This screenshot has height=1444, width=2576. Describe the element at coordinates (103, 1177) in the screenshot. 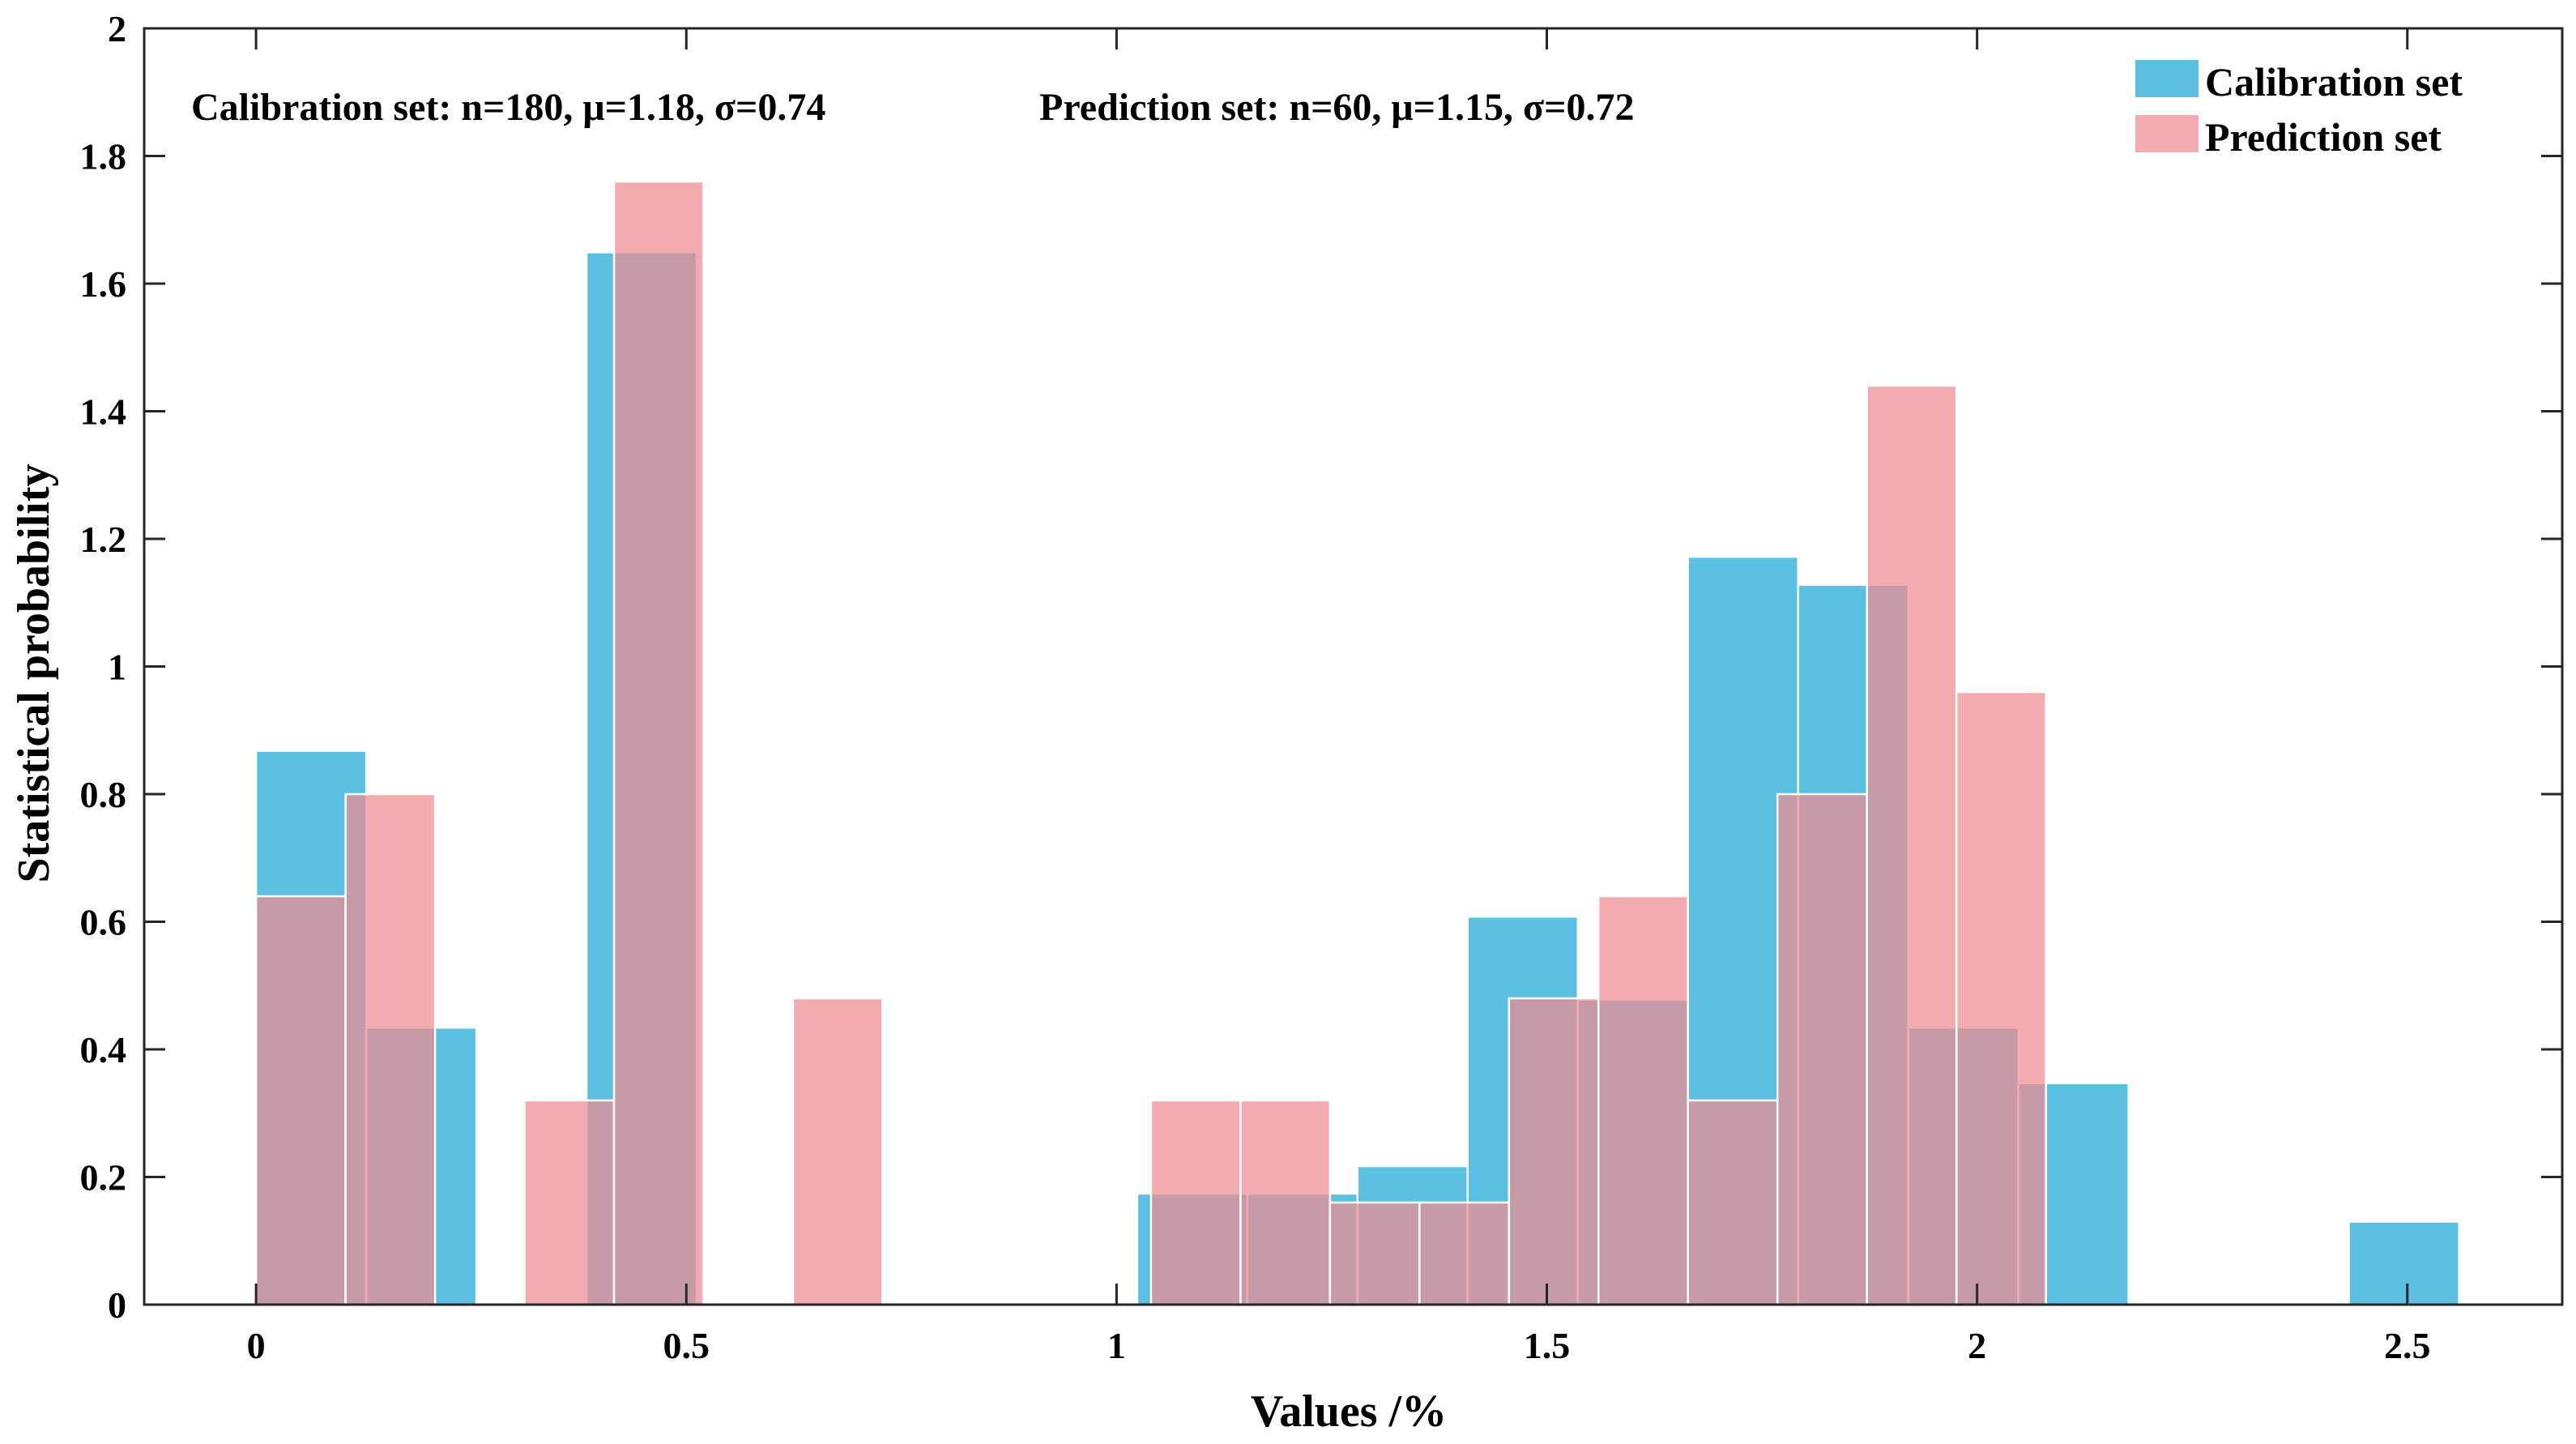

I see `y-tick-label-1: 0.2` at that location.